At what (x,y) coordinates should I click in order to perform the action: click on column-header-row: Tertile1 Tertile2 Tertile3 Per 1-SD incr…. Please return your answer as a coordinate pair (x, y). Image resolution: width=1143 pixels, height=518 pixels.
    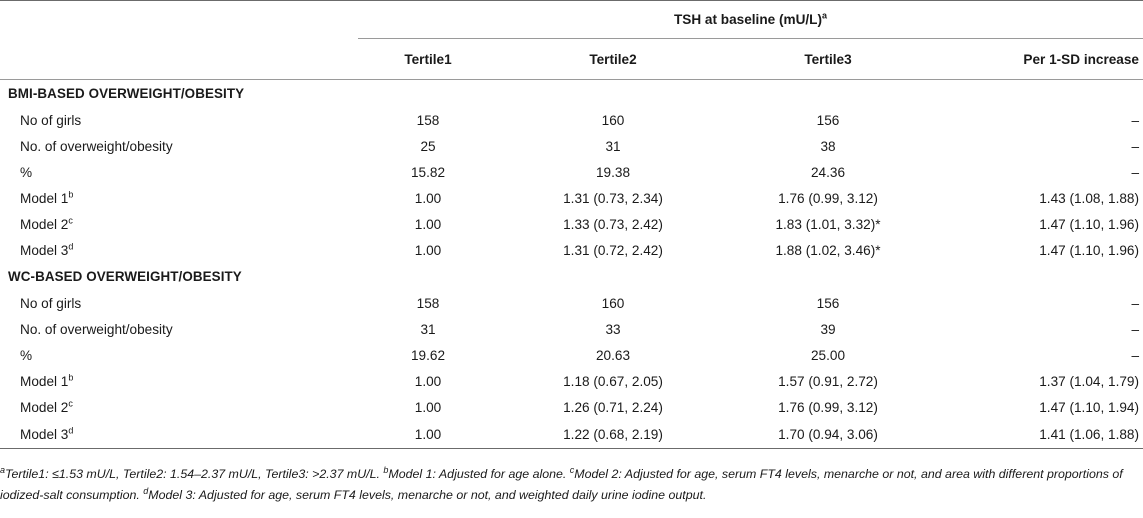
    Looking at the image, I should click on (571, 59).